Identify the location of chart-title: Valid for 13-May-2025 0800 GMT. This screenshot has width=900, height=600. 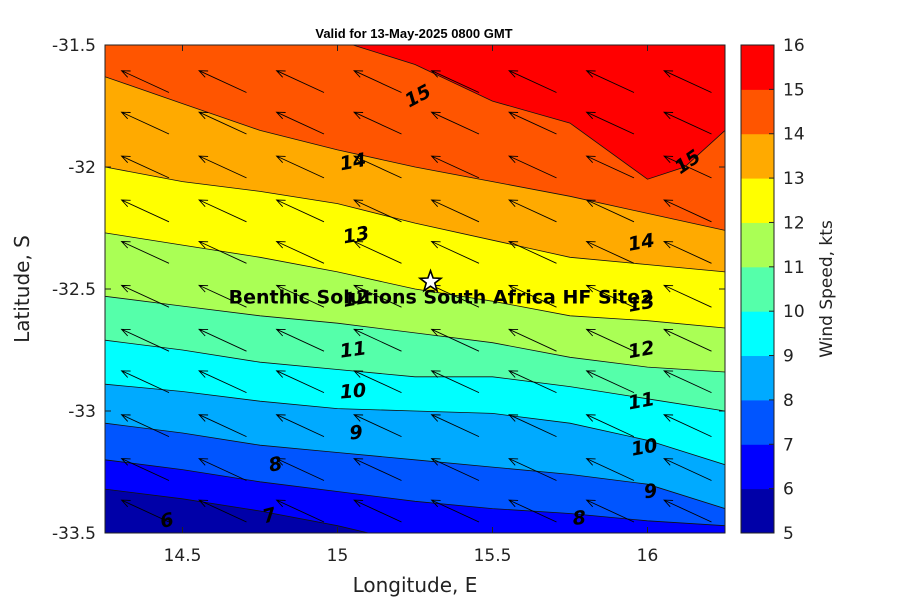
(413, 33).